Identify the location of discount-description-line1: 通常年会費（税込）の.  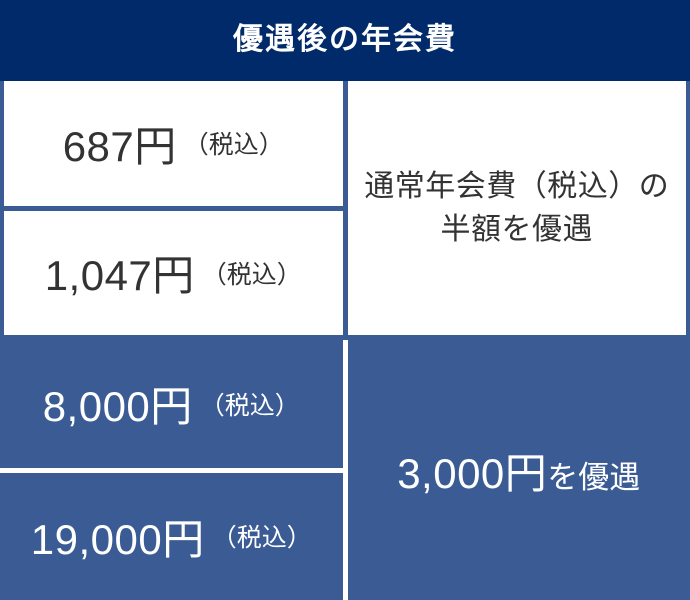
(517, 186).